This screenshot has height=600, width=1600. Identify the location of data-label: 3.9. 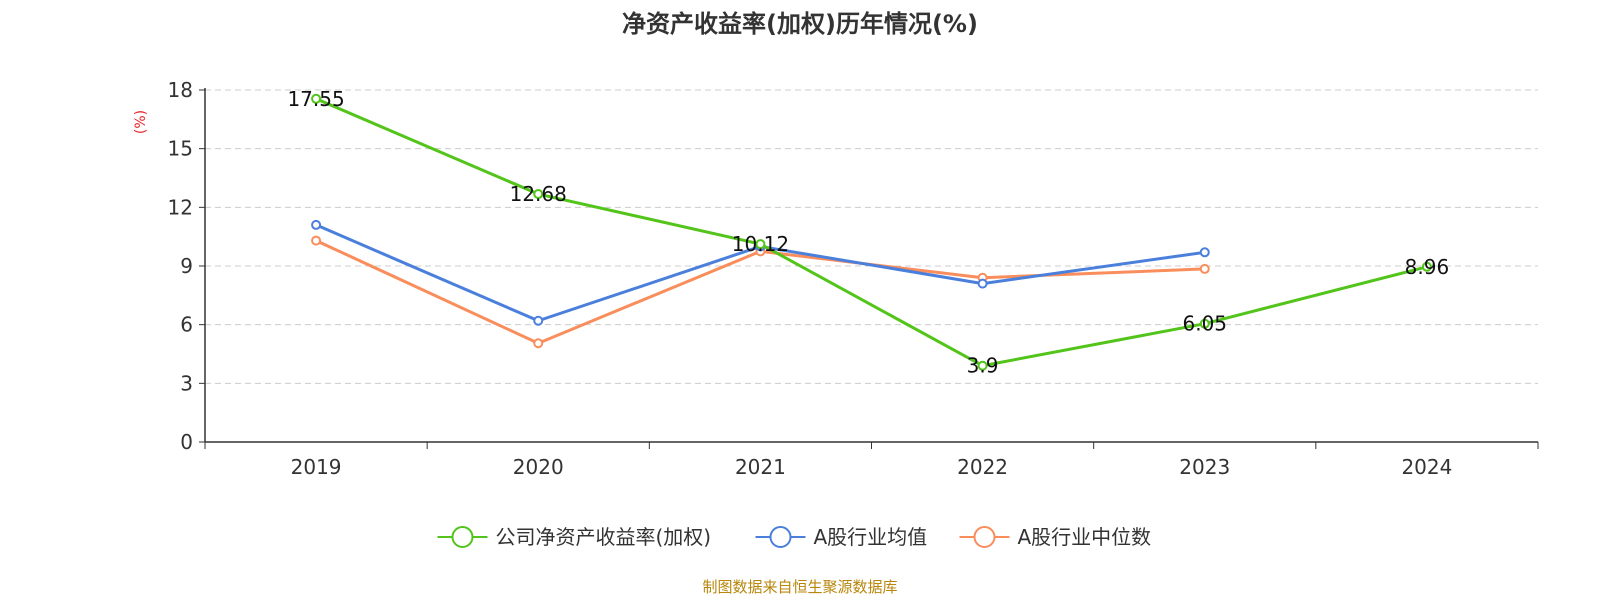
(983, 366).